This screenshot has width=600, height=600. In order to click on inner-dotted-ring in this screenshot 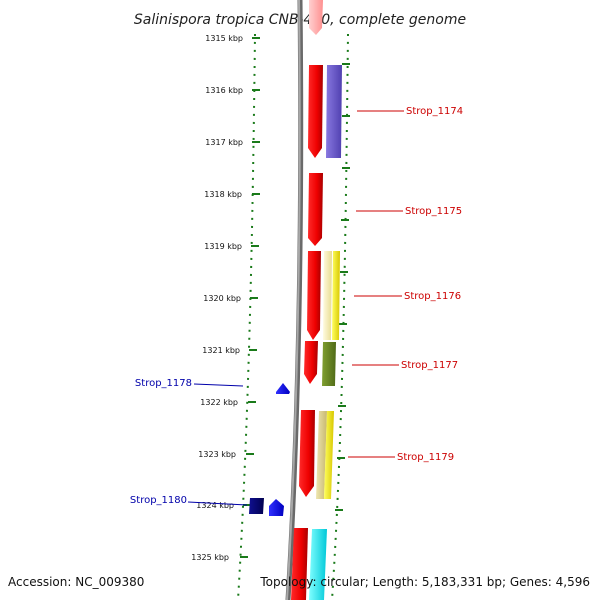, I will do `click(246, 316)`.